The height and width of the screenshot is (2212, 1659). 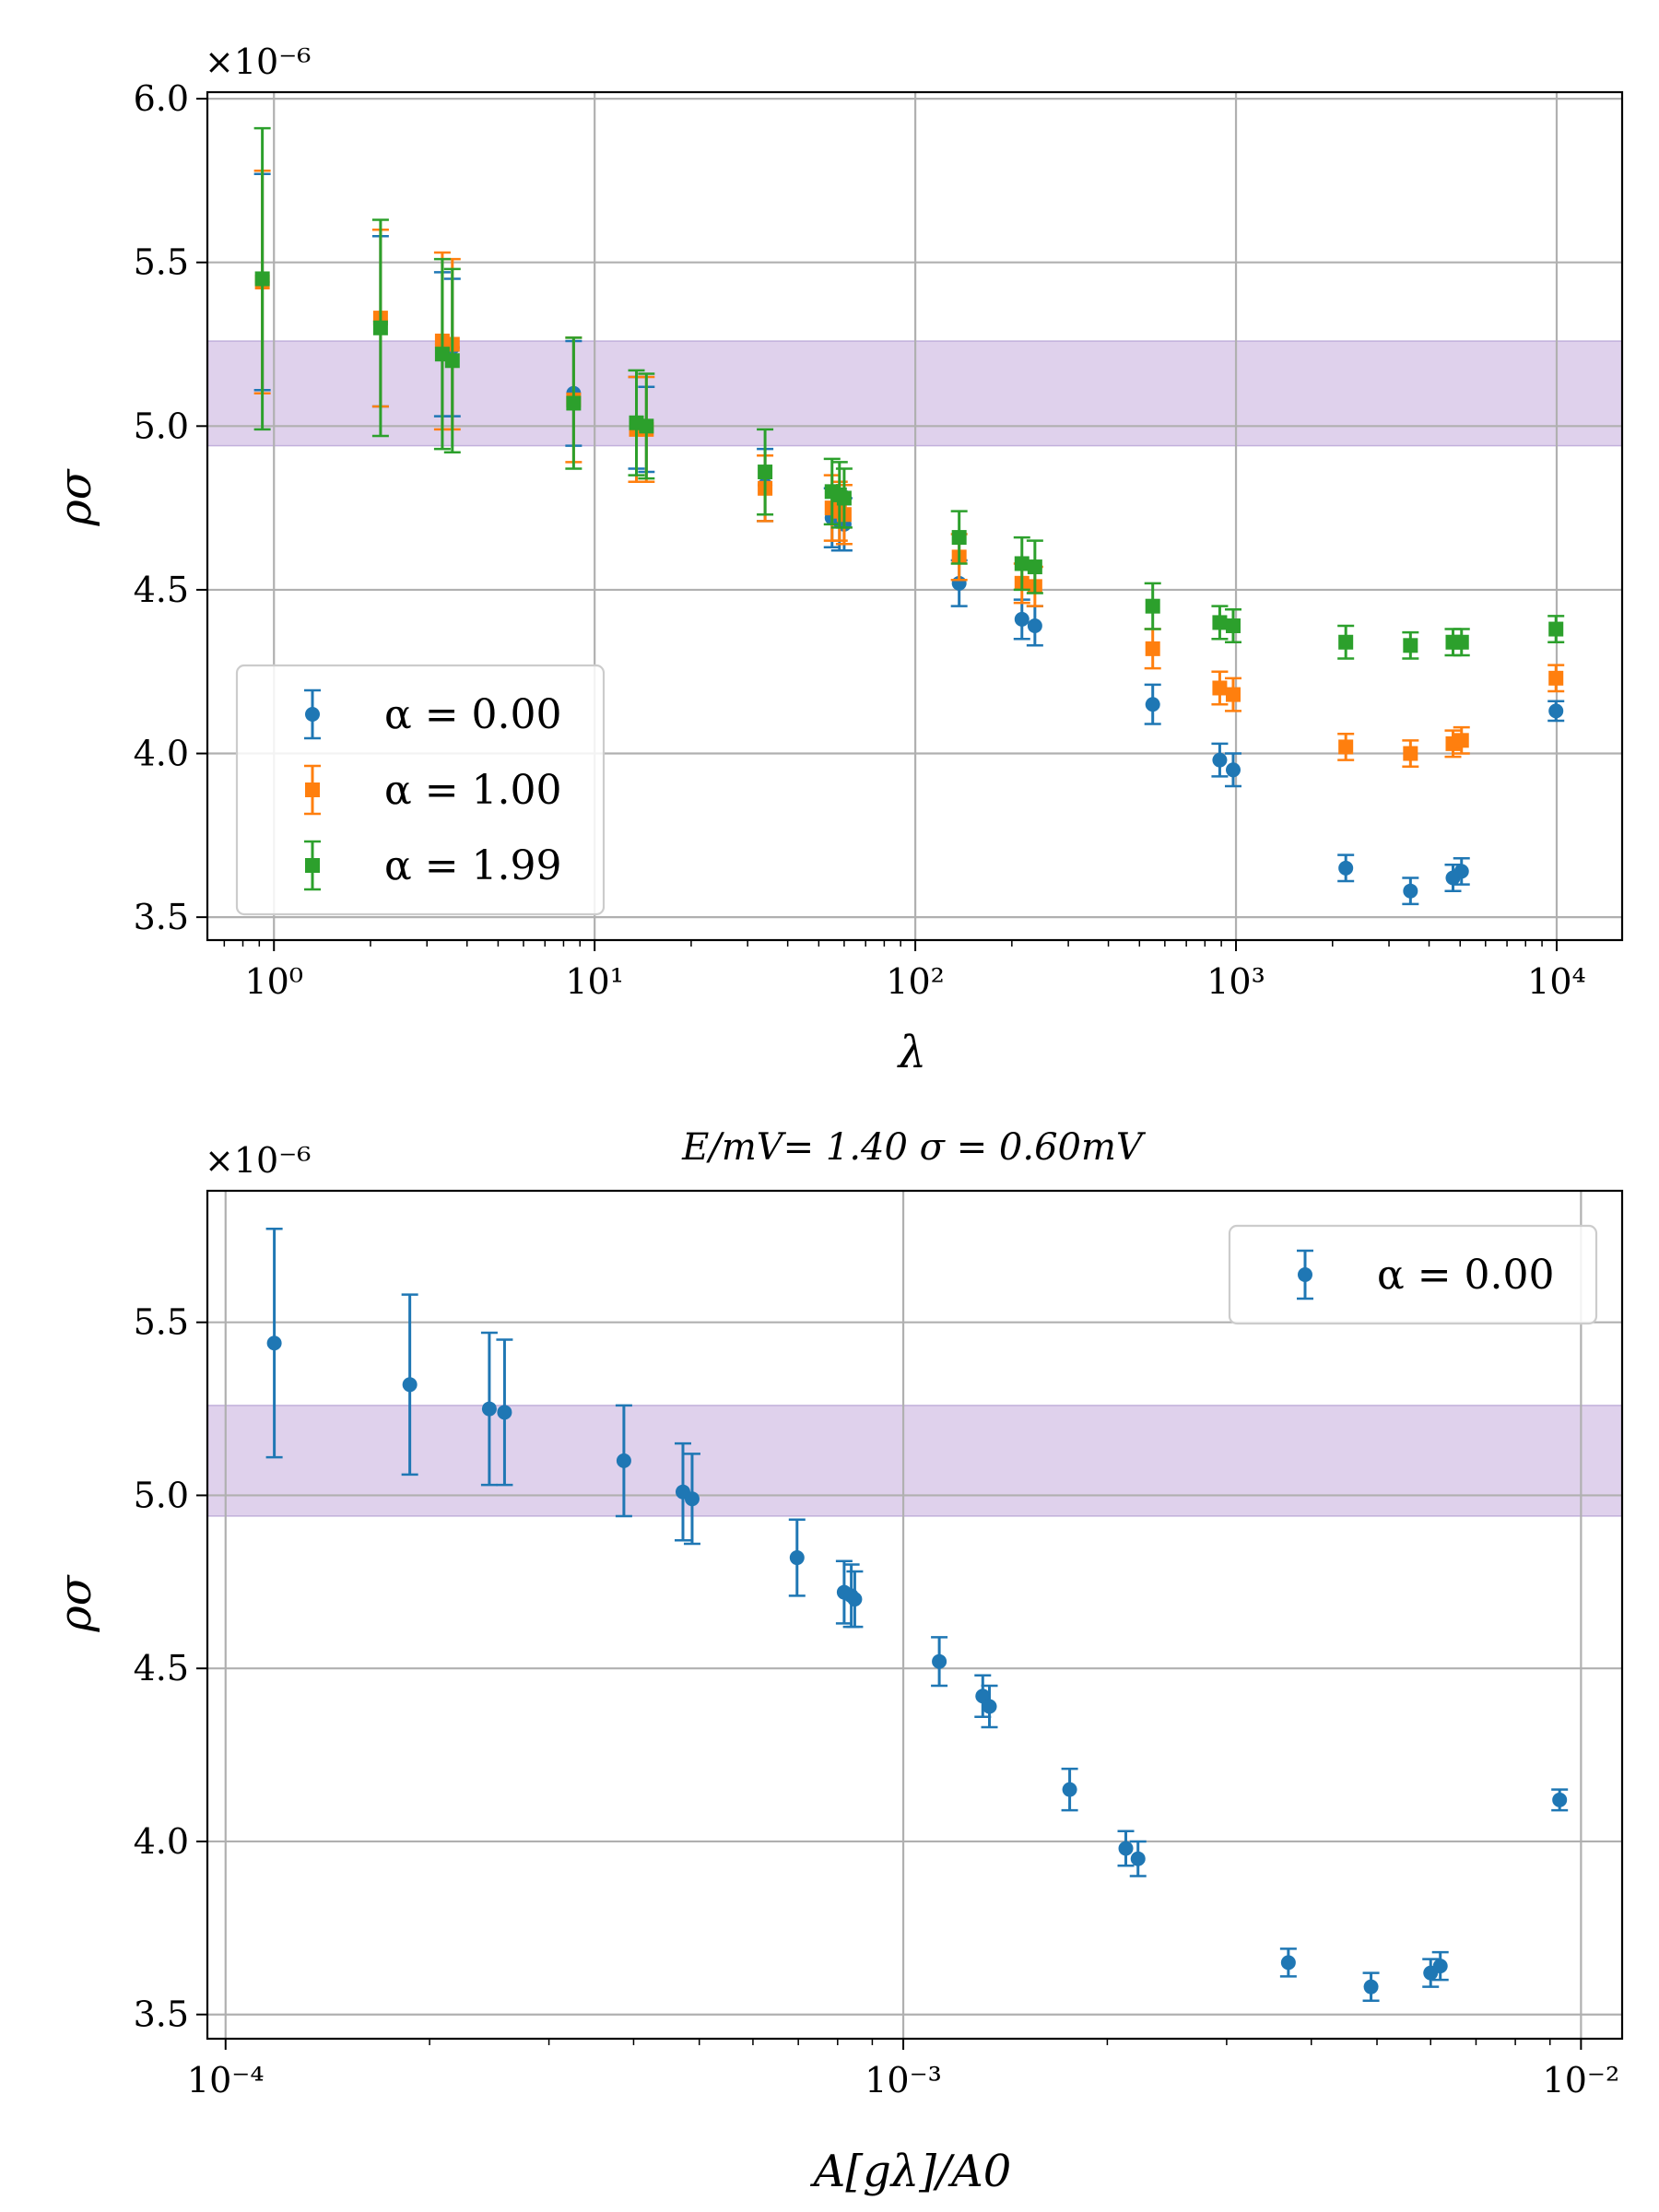 I want to click on x-tick-label: 10⁴, so click(x=1556, y=981).